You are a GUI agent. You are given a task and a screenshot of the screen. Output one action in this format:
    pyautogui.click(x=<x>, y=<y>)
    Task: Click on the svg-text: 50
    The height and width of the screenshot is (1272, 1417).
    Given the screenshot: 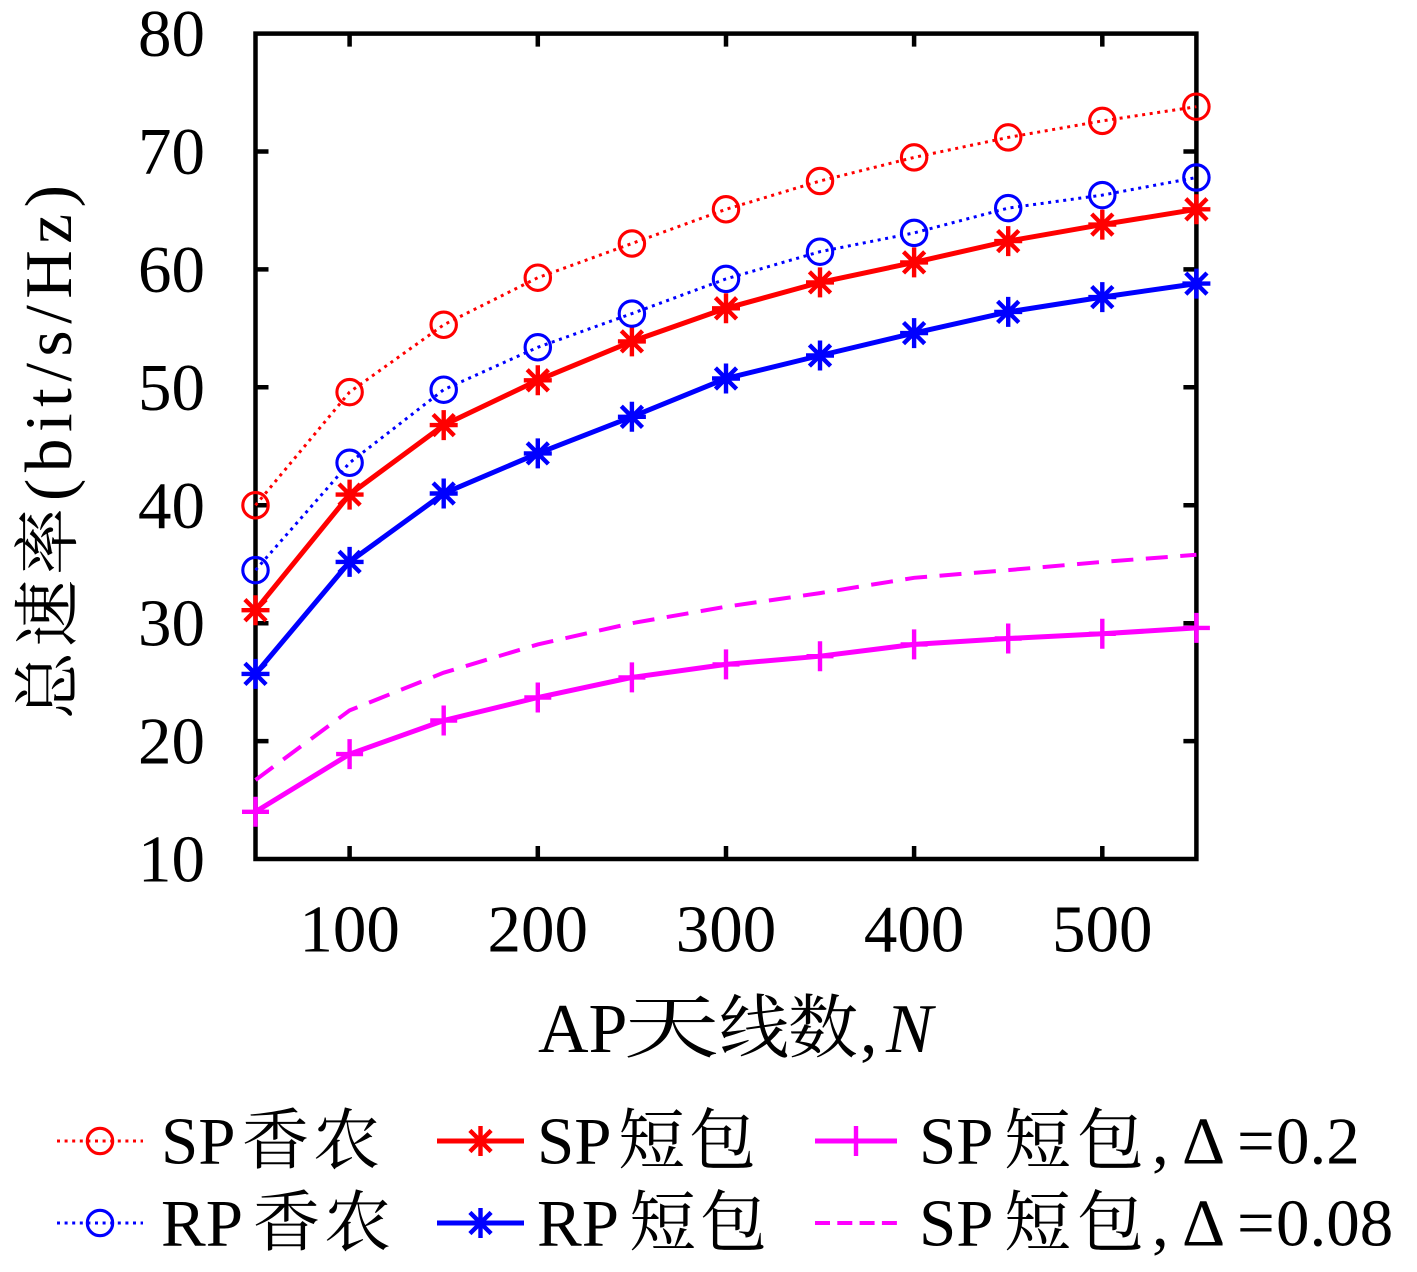 What is the action you would take?
    pyautogui.click(x=171, y=388)
    